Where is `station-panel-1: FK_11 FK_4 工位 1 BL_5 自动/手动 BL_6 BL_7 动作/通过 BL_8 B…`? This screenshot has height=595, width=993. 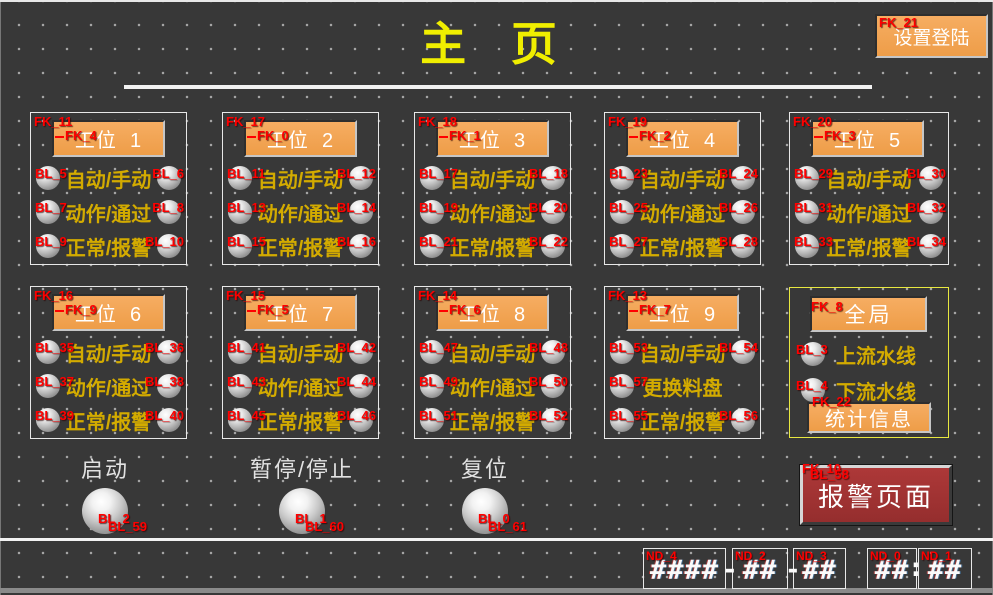 station-panel-1: FK_11 FK_4 工位 1 BL_5 自动/手动 BL_6 BL_7 动作/通过 BL_8 B… is located at coordinates (108, 188).